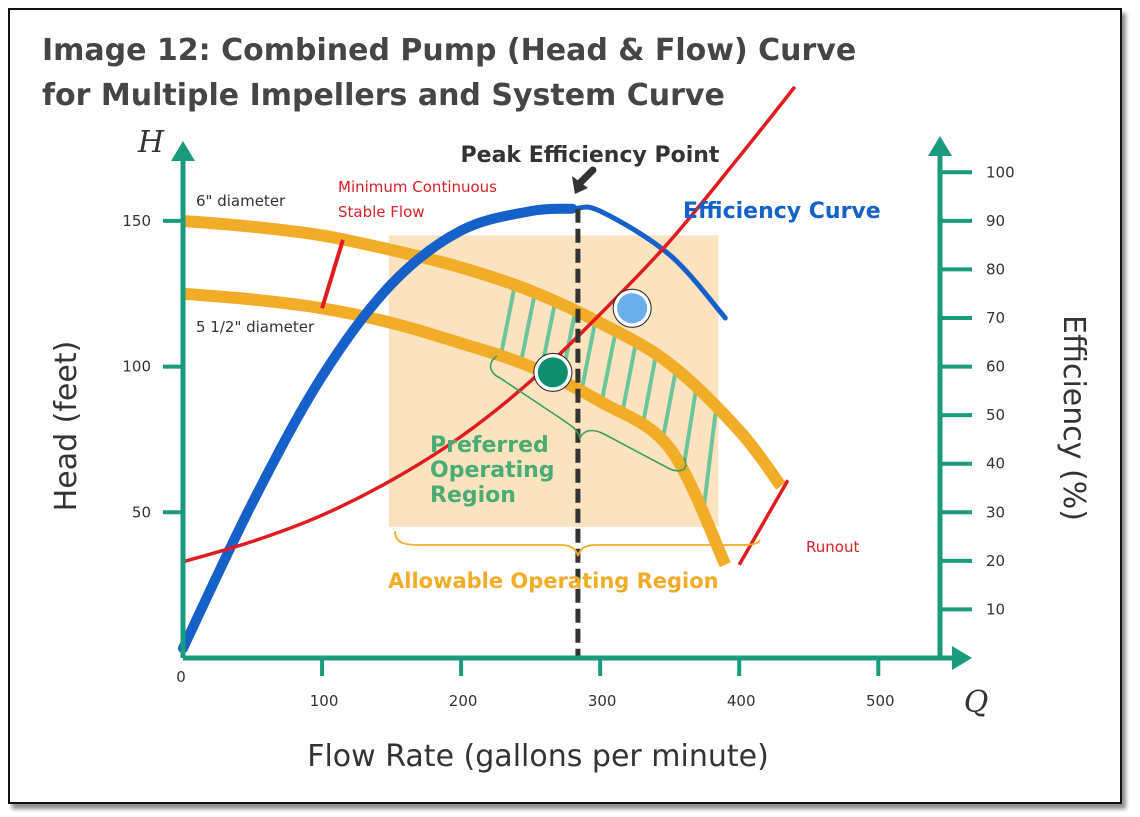  Describe the element at coordinates (141, 512) in the screenshot. I see `left-tick-label: 50` at that location.